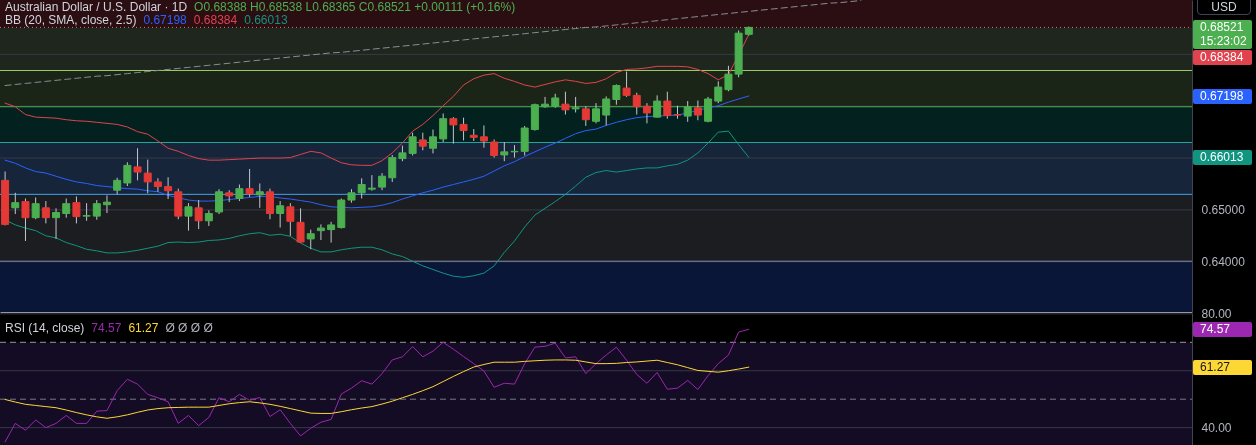 The height and width of the screenshot is (445, 1256). Describe the element at coordinates (1224, 7) in the screenshot. I see `text: USD` at that location.